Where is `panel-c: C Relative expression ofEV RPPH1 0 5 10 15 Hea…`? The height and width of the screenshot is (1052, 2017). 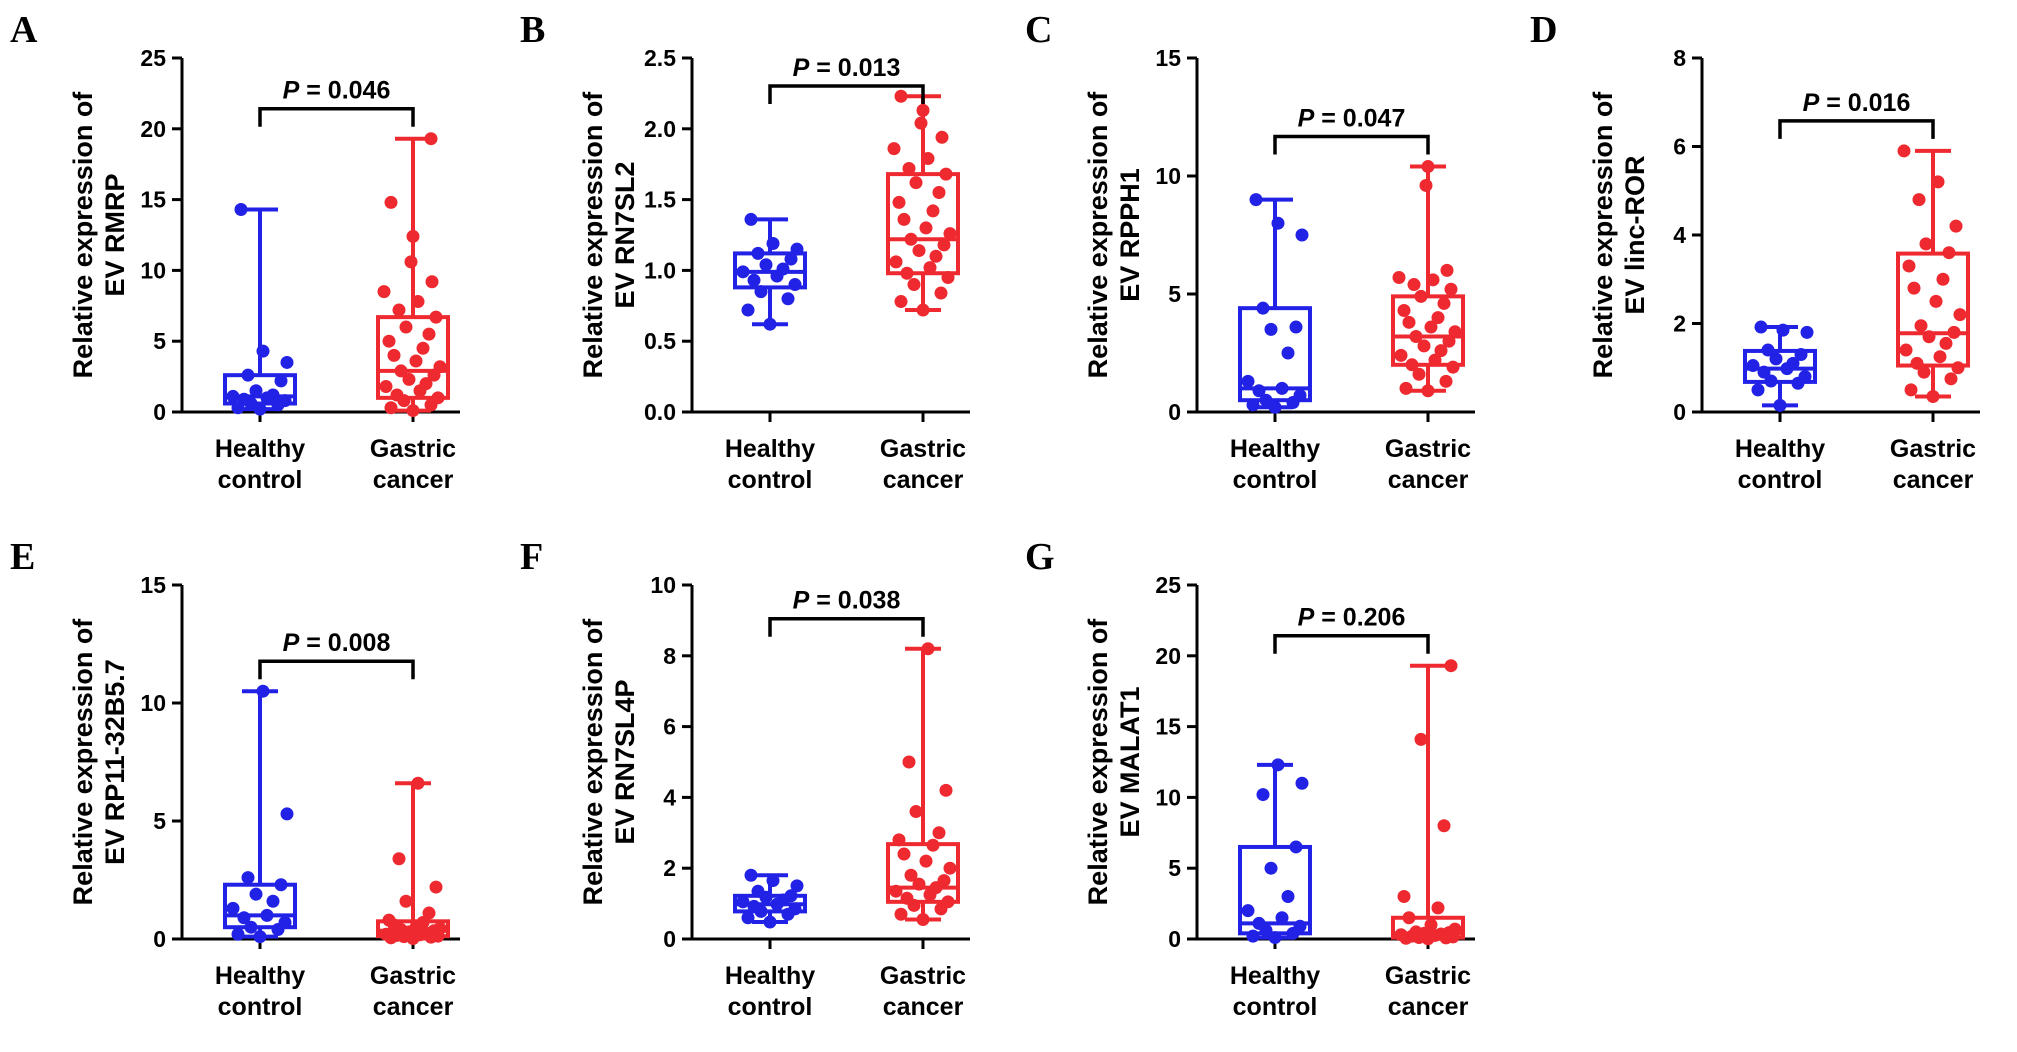 panel-c: C Relative expression ofEV RPPH1 0 5 10 15 Hea… is located at coordinates (1265, 260).